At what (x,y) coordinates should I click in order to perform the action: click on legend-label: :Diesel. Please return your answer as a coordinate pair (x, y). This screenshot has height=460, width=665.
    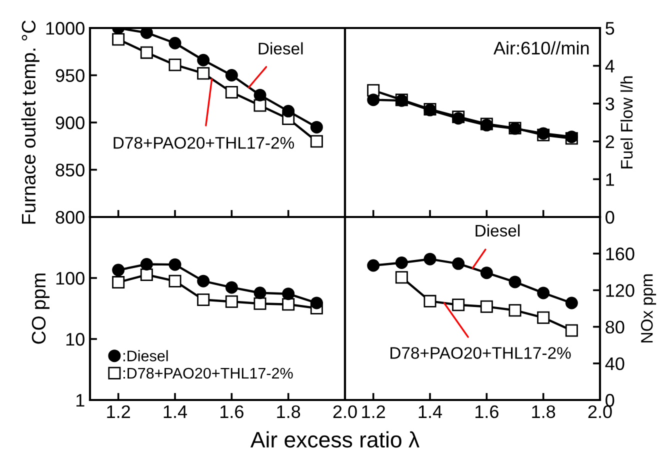
    Looking at the image, I should click on (145, 356).